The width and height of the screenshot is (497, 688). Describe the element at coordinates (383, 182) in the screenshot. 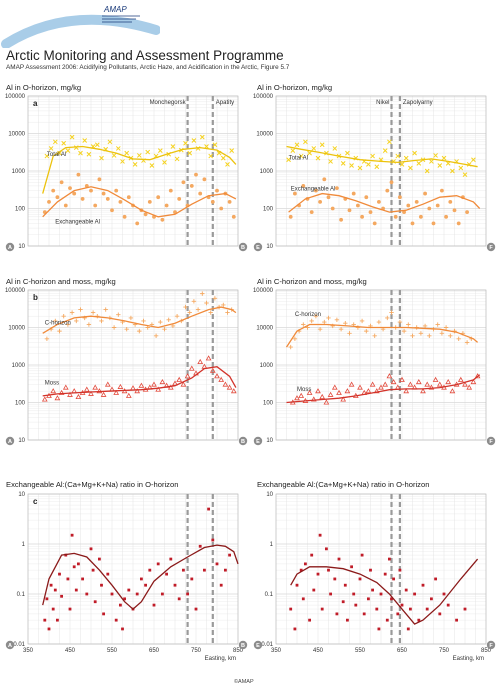

I see `series-group: Total Al Exchangeable Al` at that location.